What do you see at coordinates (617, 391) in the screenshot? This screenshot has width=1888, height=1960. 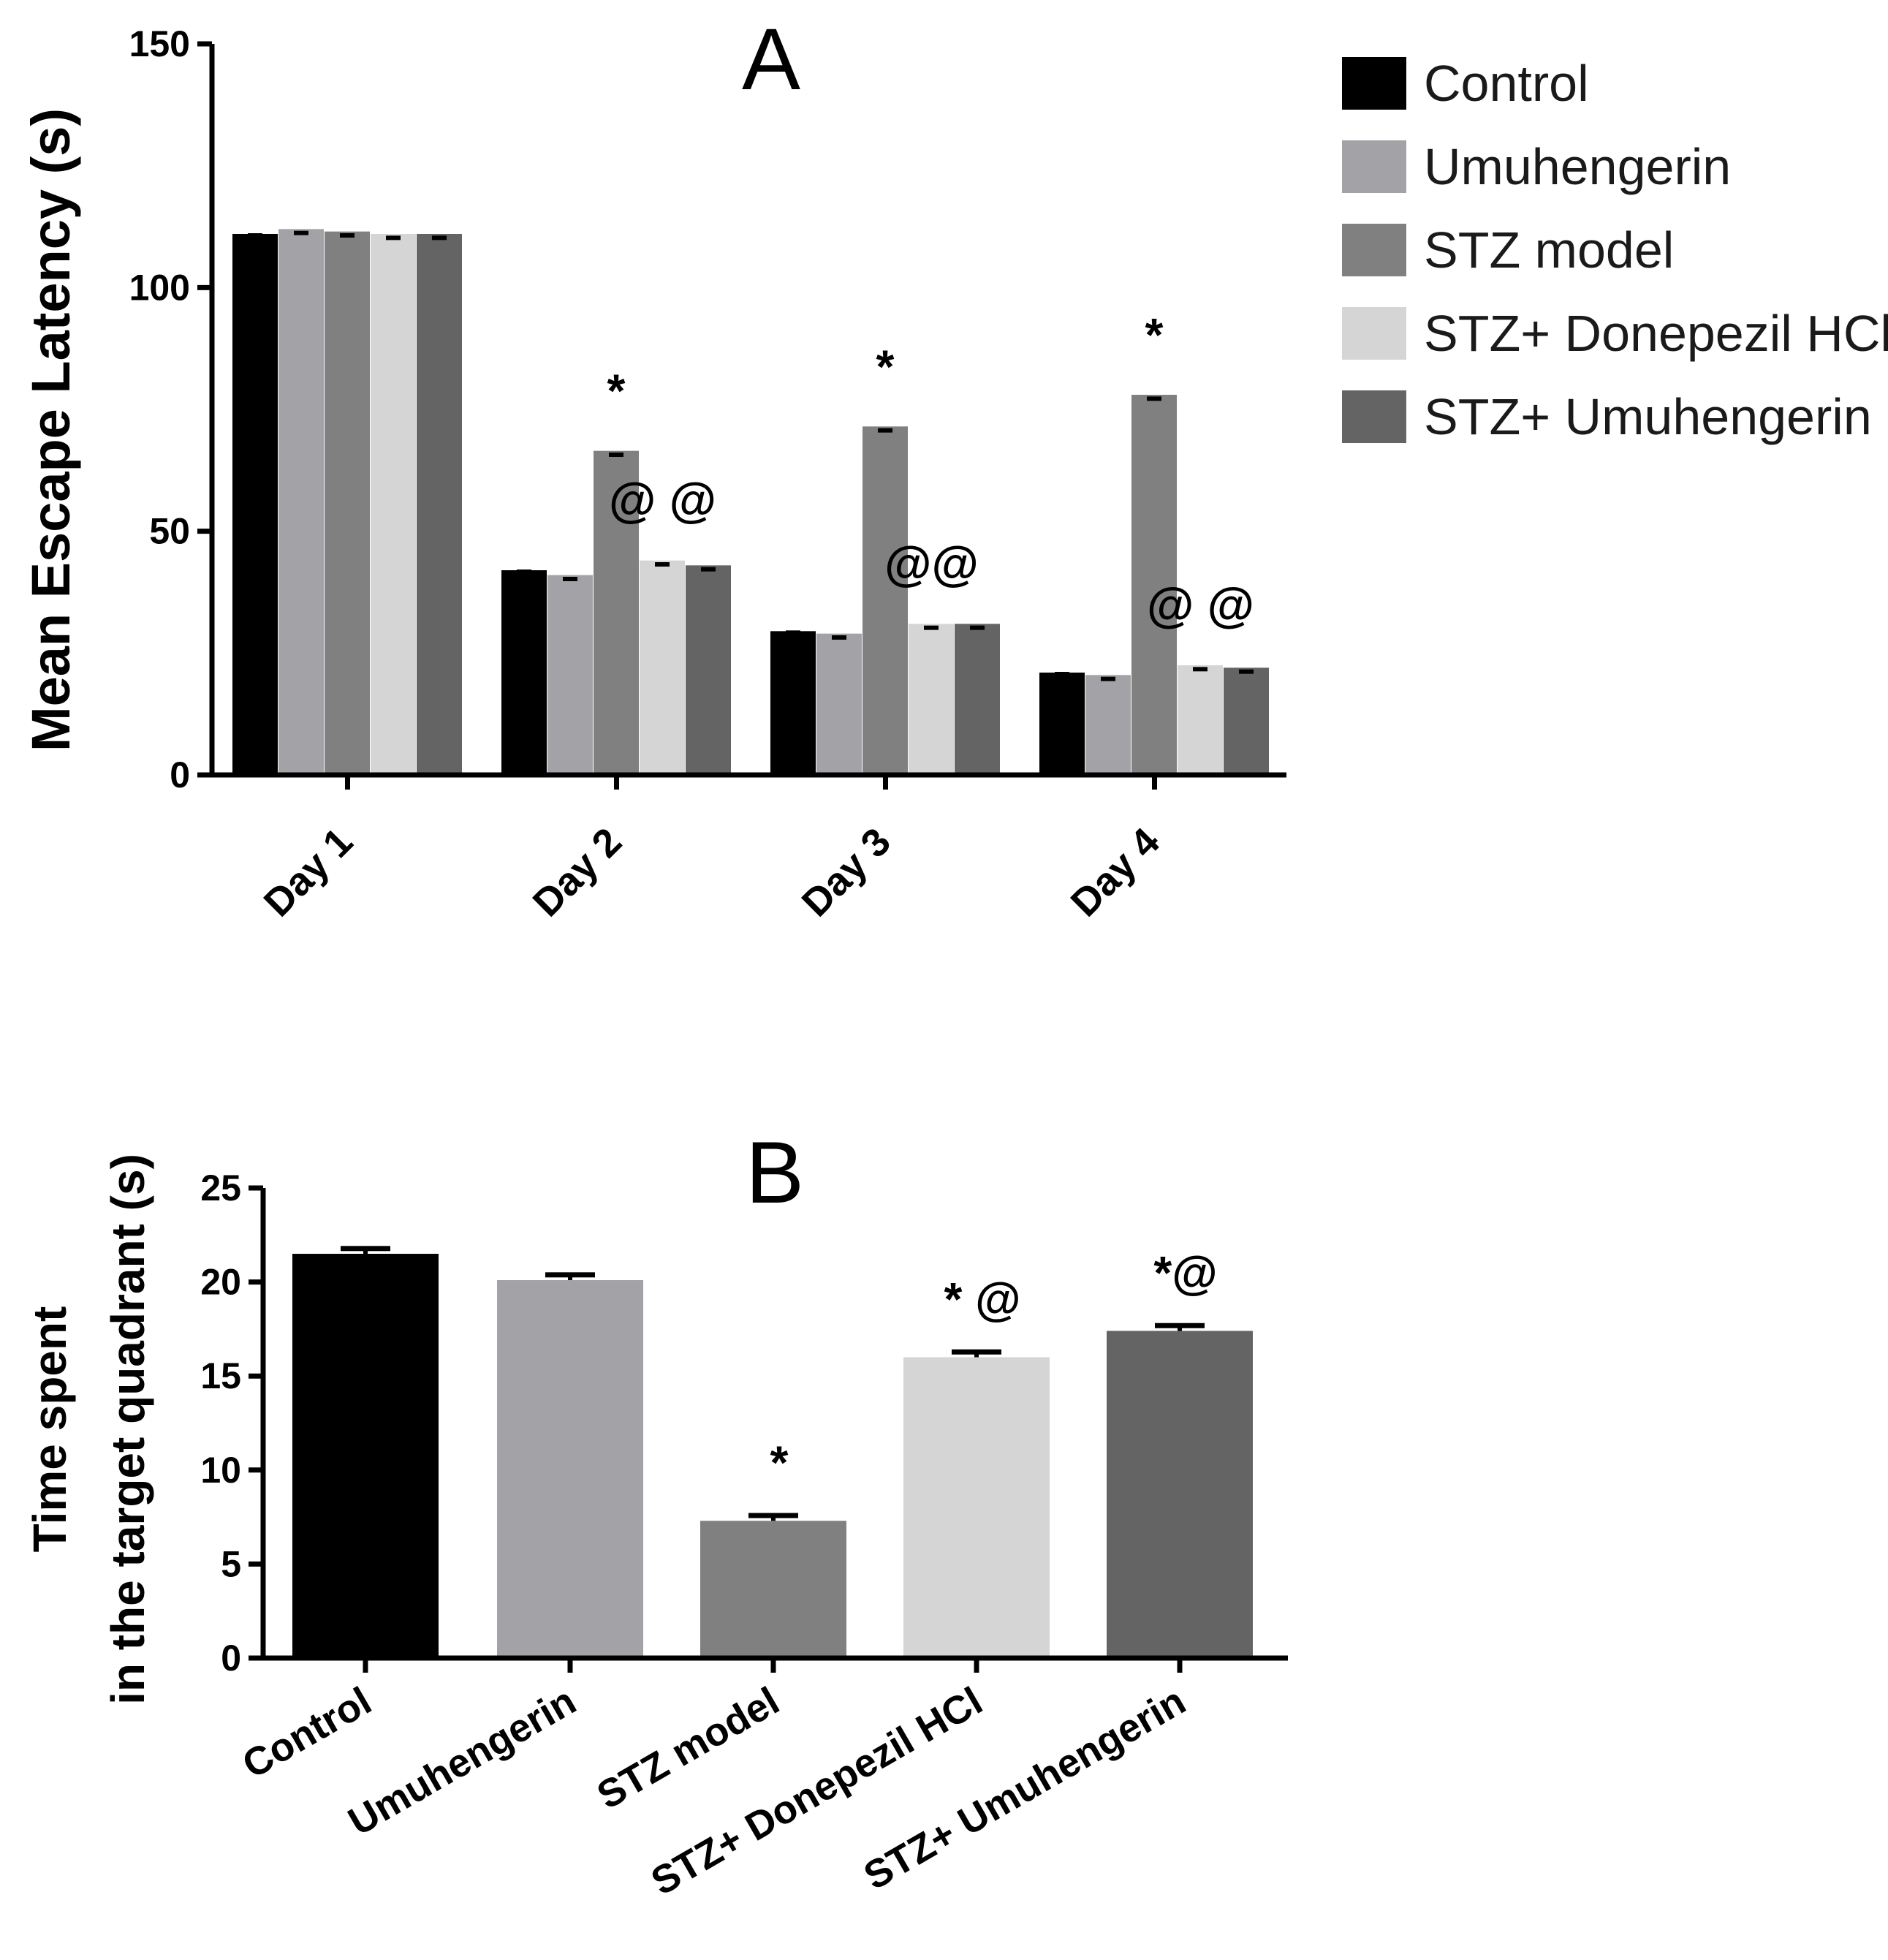 I see `annotation-day-2-asterisk: *` at bounding box center [617, 391].